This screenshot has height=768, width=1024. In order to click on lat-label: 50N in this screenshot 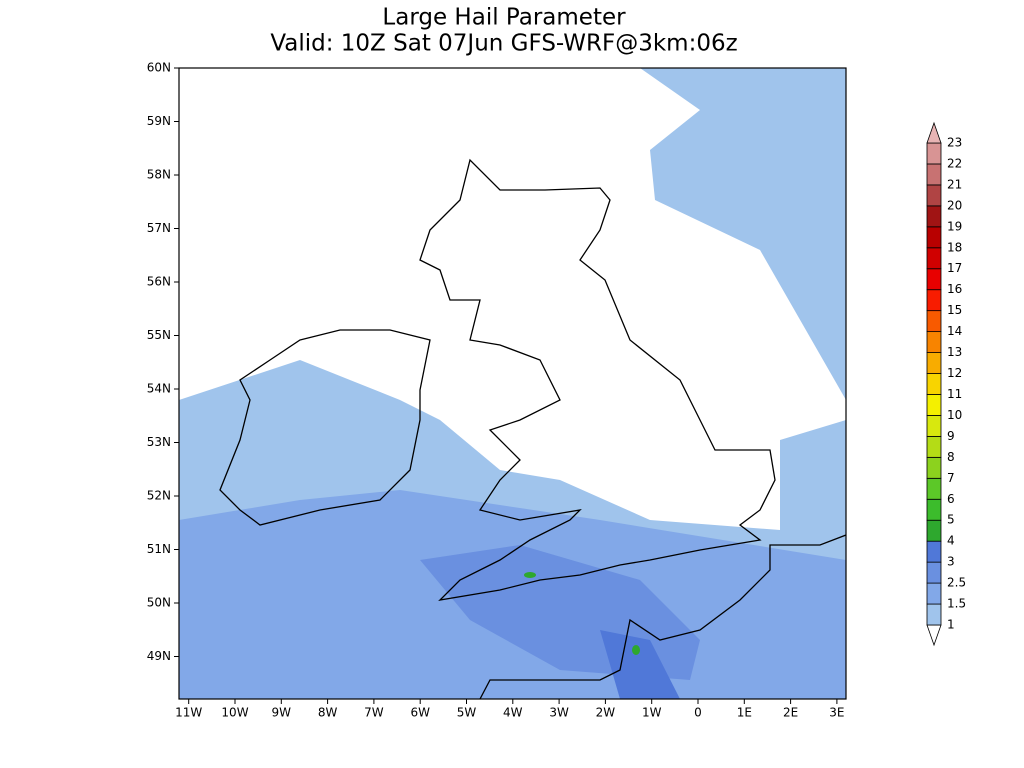, I will do `click(159, 603)`.